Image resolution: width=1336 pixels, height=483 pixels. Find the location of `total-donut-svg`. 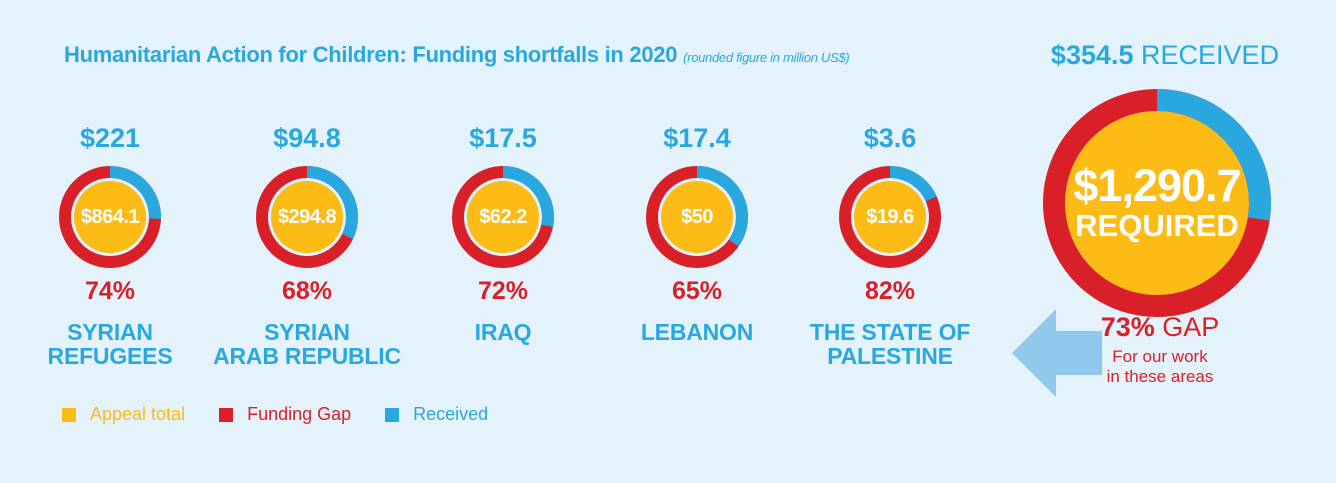

total-donut-svg is located at coordinates (1157, 203).